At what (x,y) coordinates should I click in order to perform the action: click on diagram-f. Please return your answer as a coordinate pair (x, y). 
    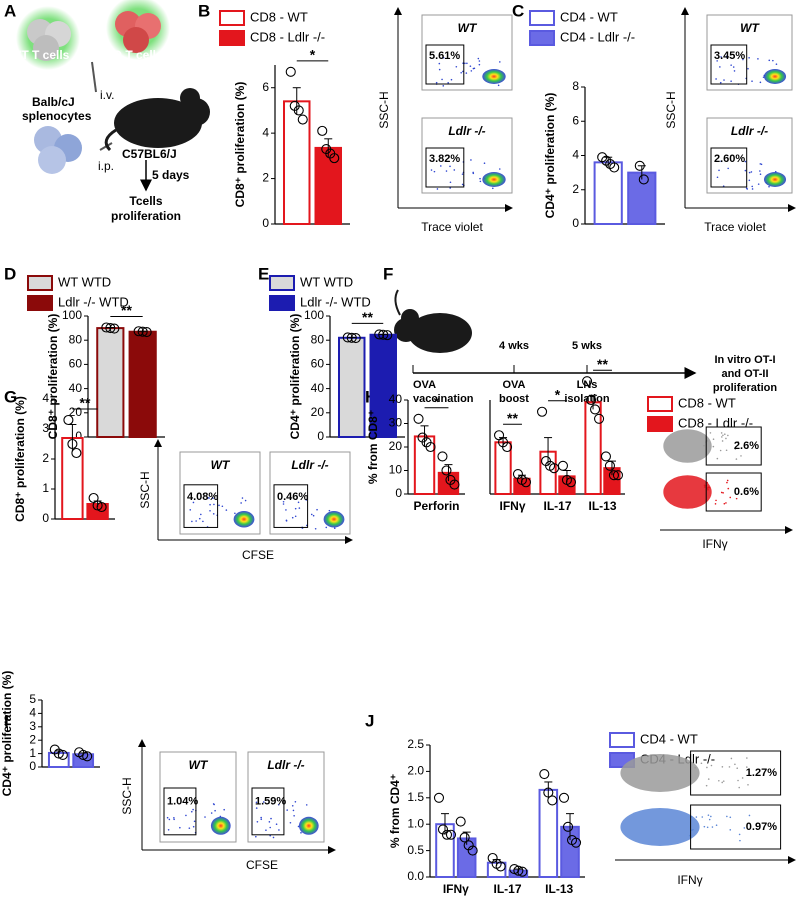
    Looking at the image, I should click on (545, 334).